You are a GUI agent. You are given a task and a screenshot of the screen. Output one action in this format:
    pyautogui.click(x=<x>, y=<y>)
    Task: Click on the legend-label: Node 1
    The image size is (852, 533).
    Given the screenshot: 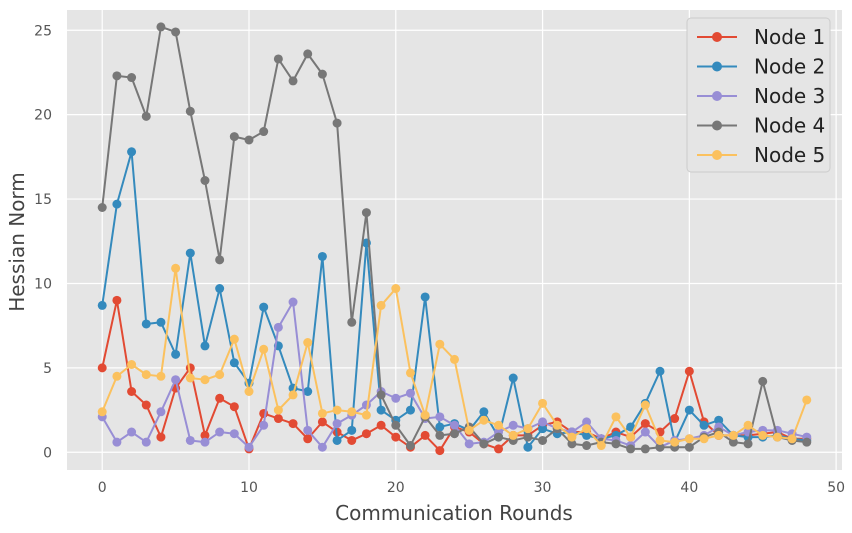 What is the action you would take?
    pyautogui.click(x=789, y=37)
    